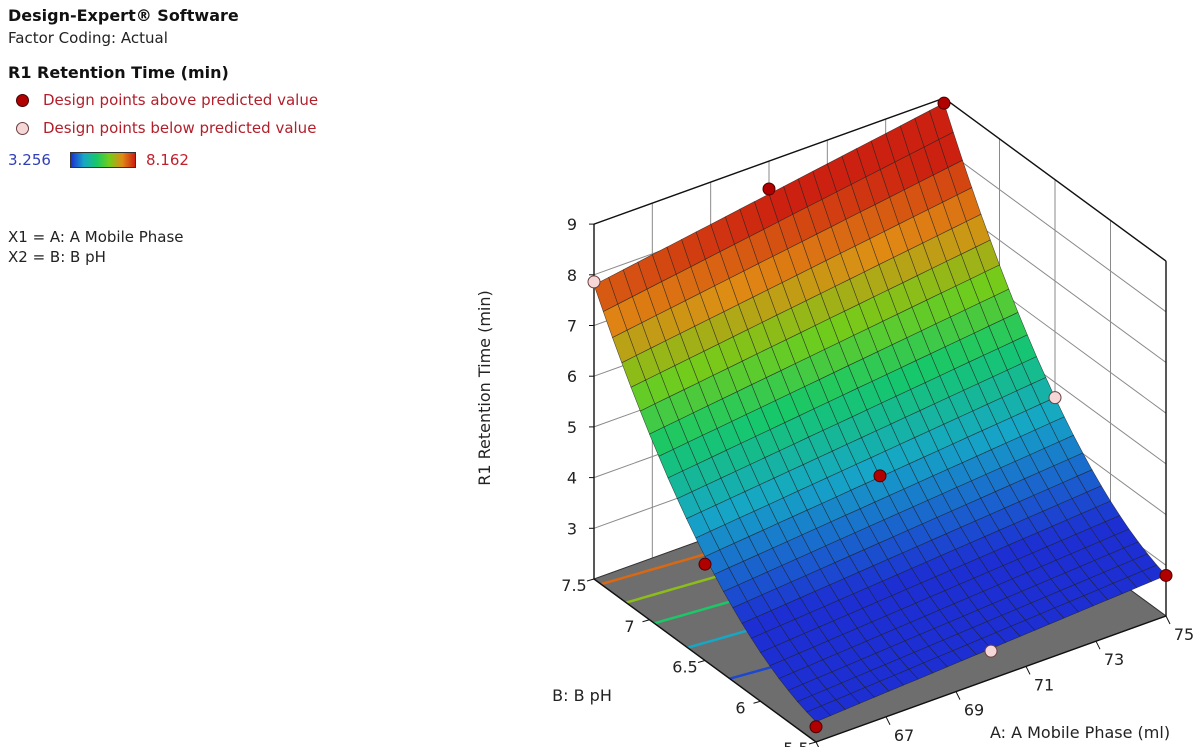 This screenshot has height=747, width=1200. I want to click on below-point-icon, so click(22, 128).